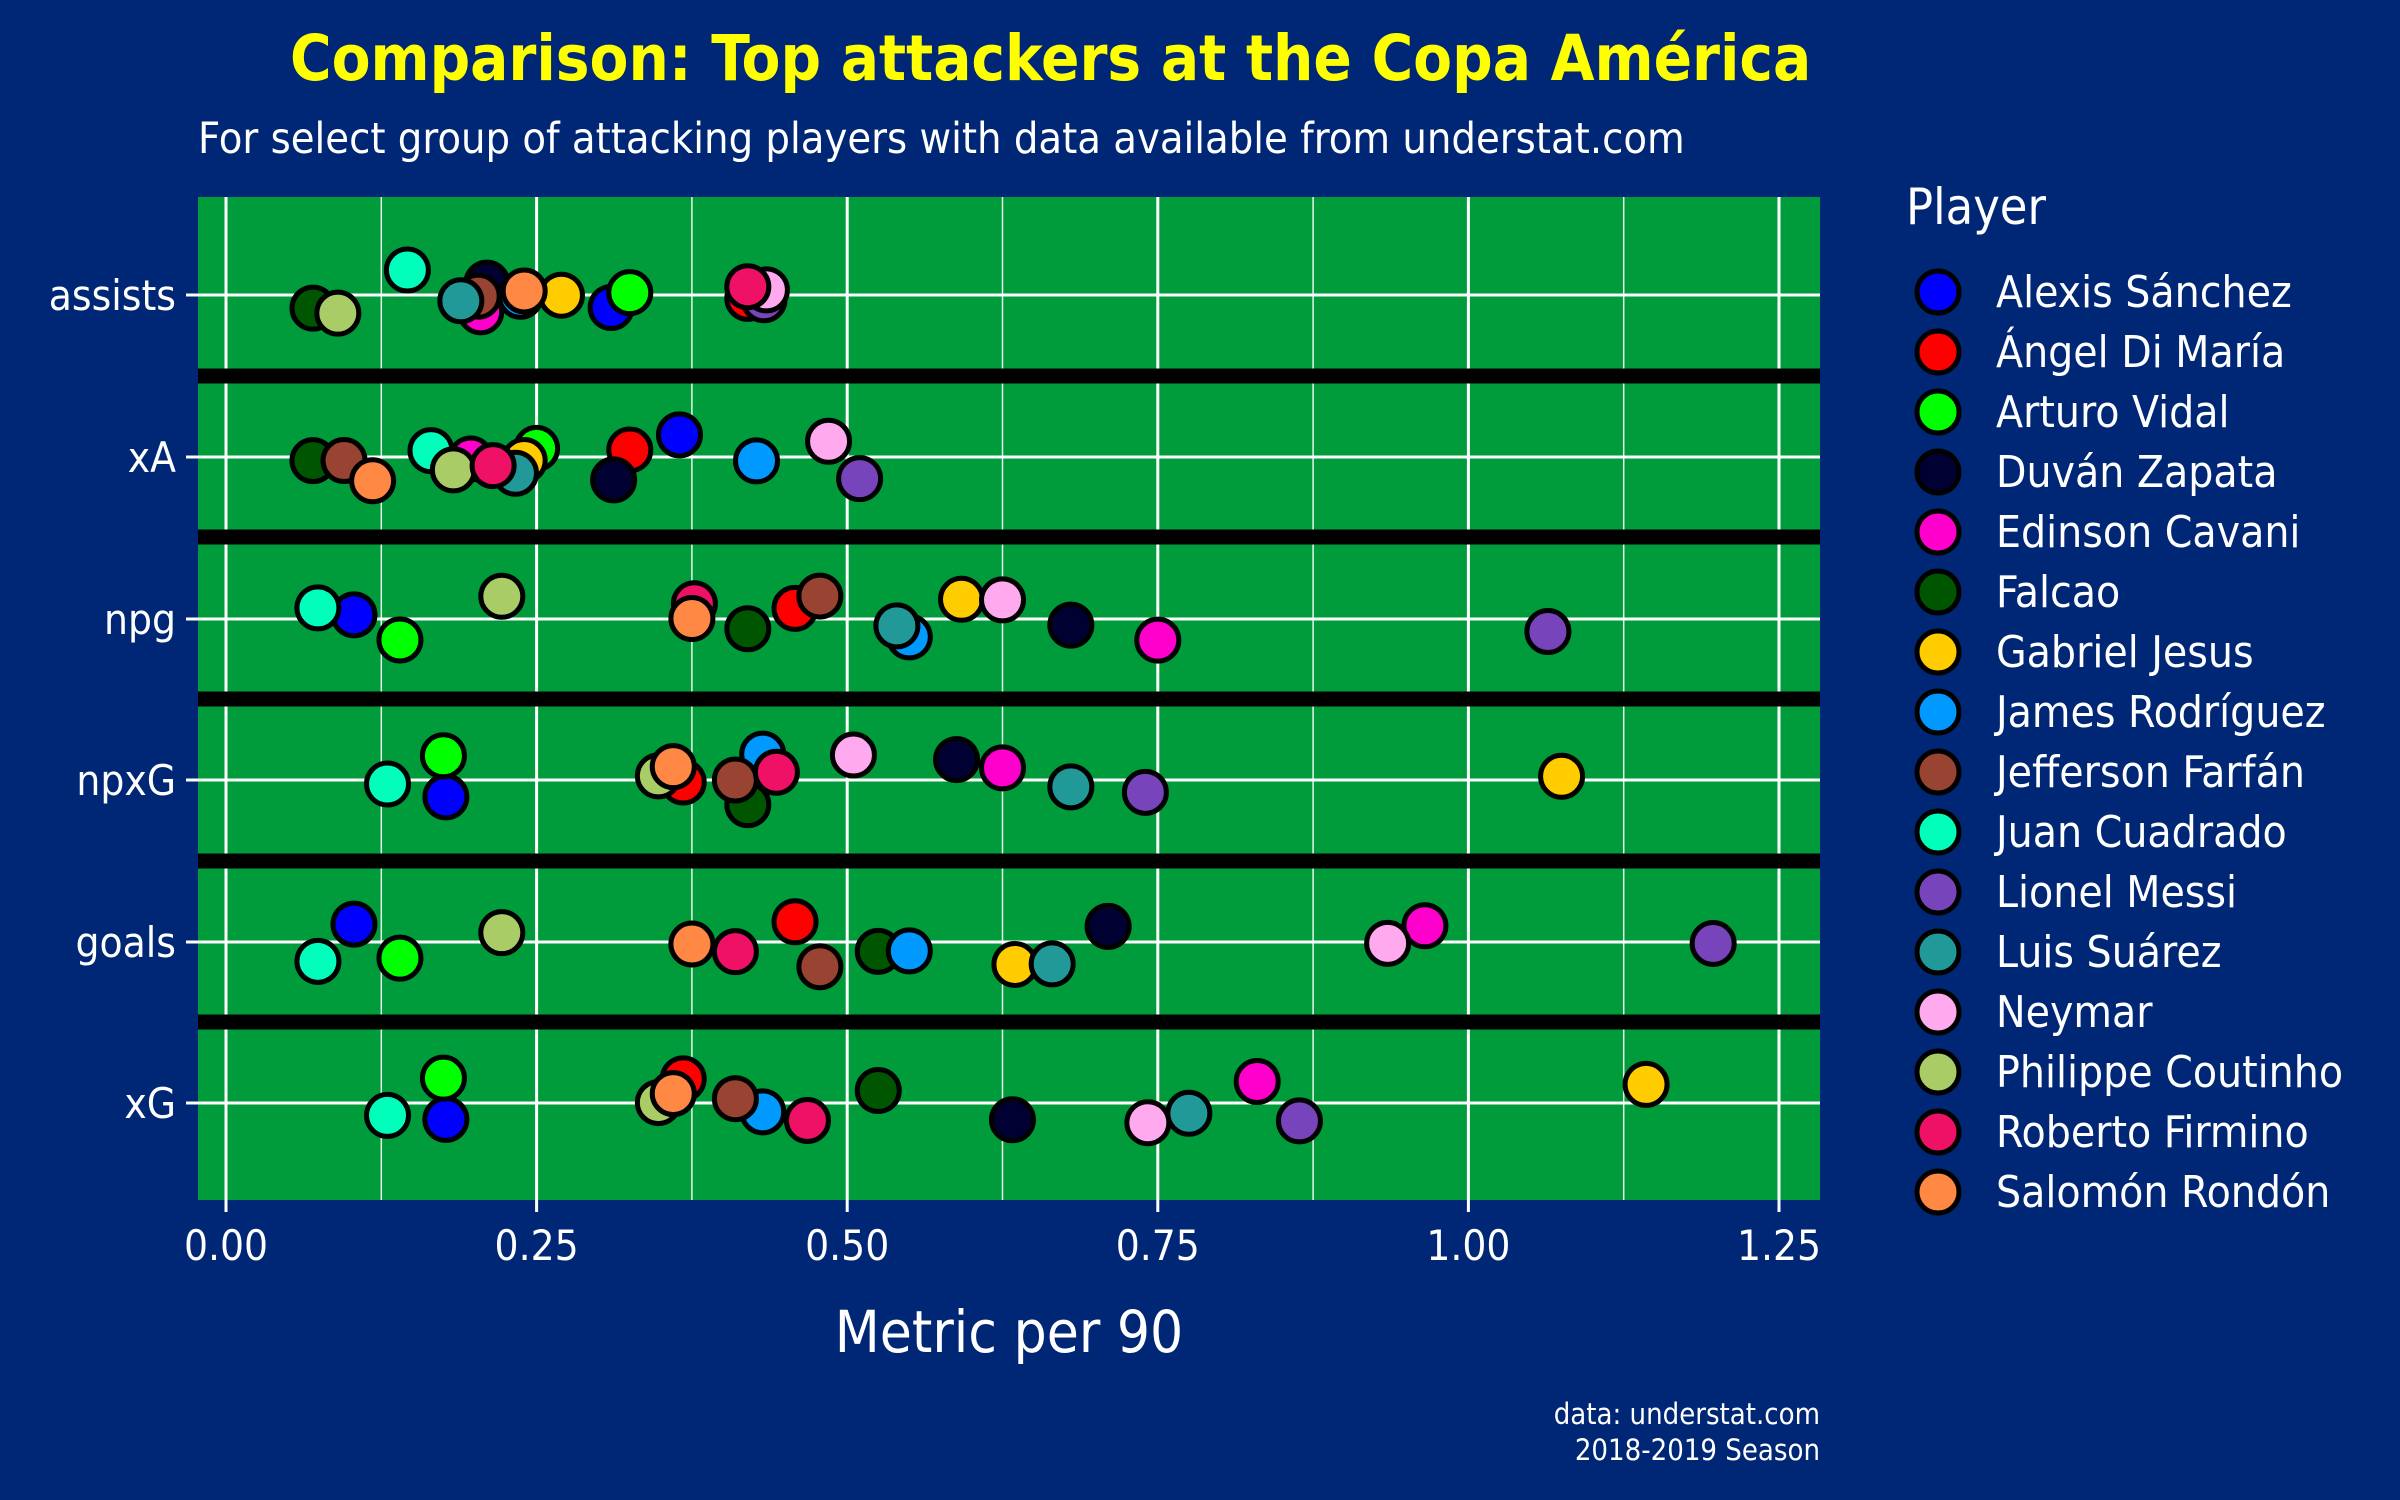  I want to click on legend-item: Philippe Coutinho, so click(2128, 1072).